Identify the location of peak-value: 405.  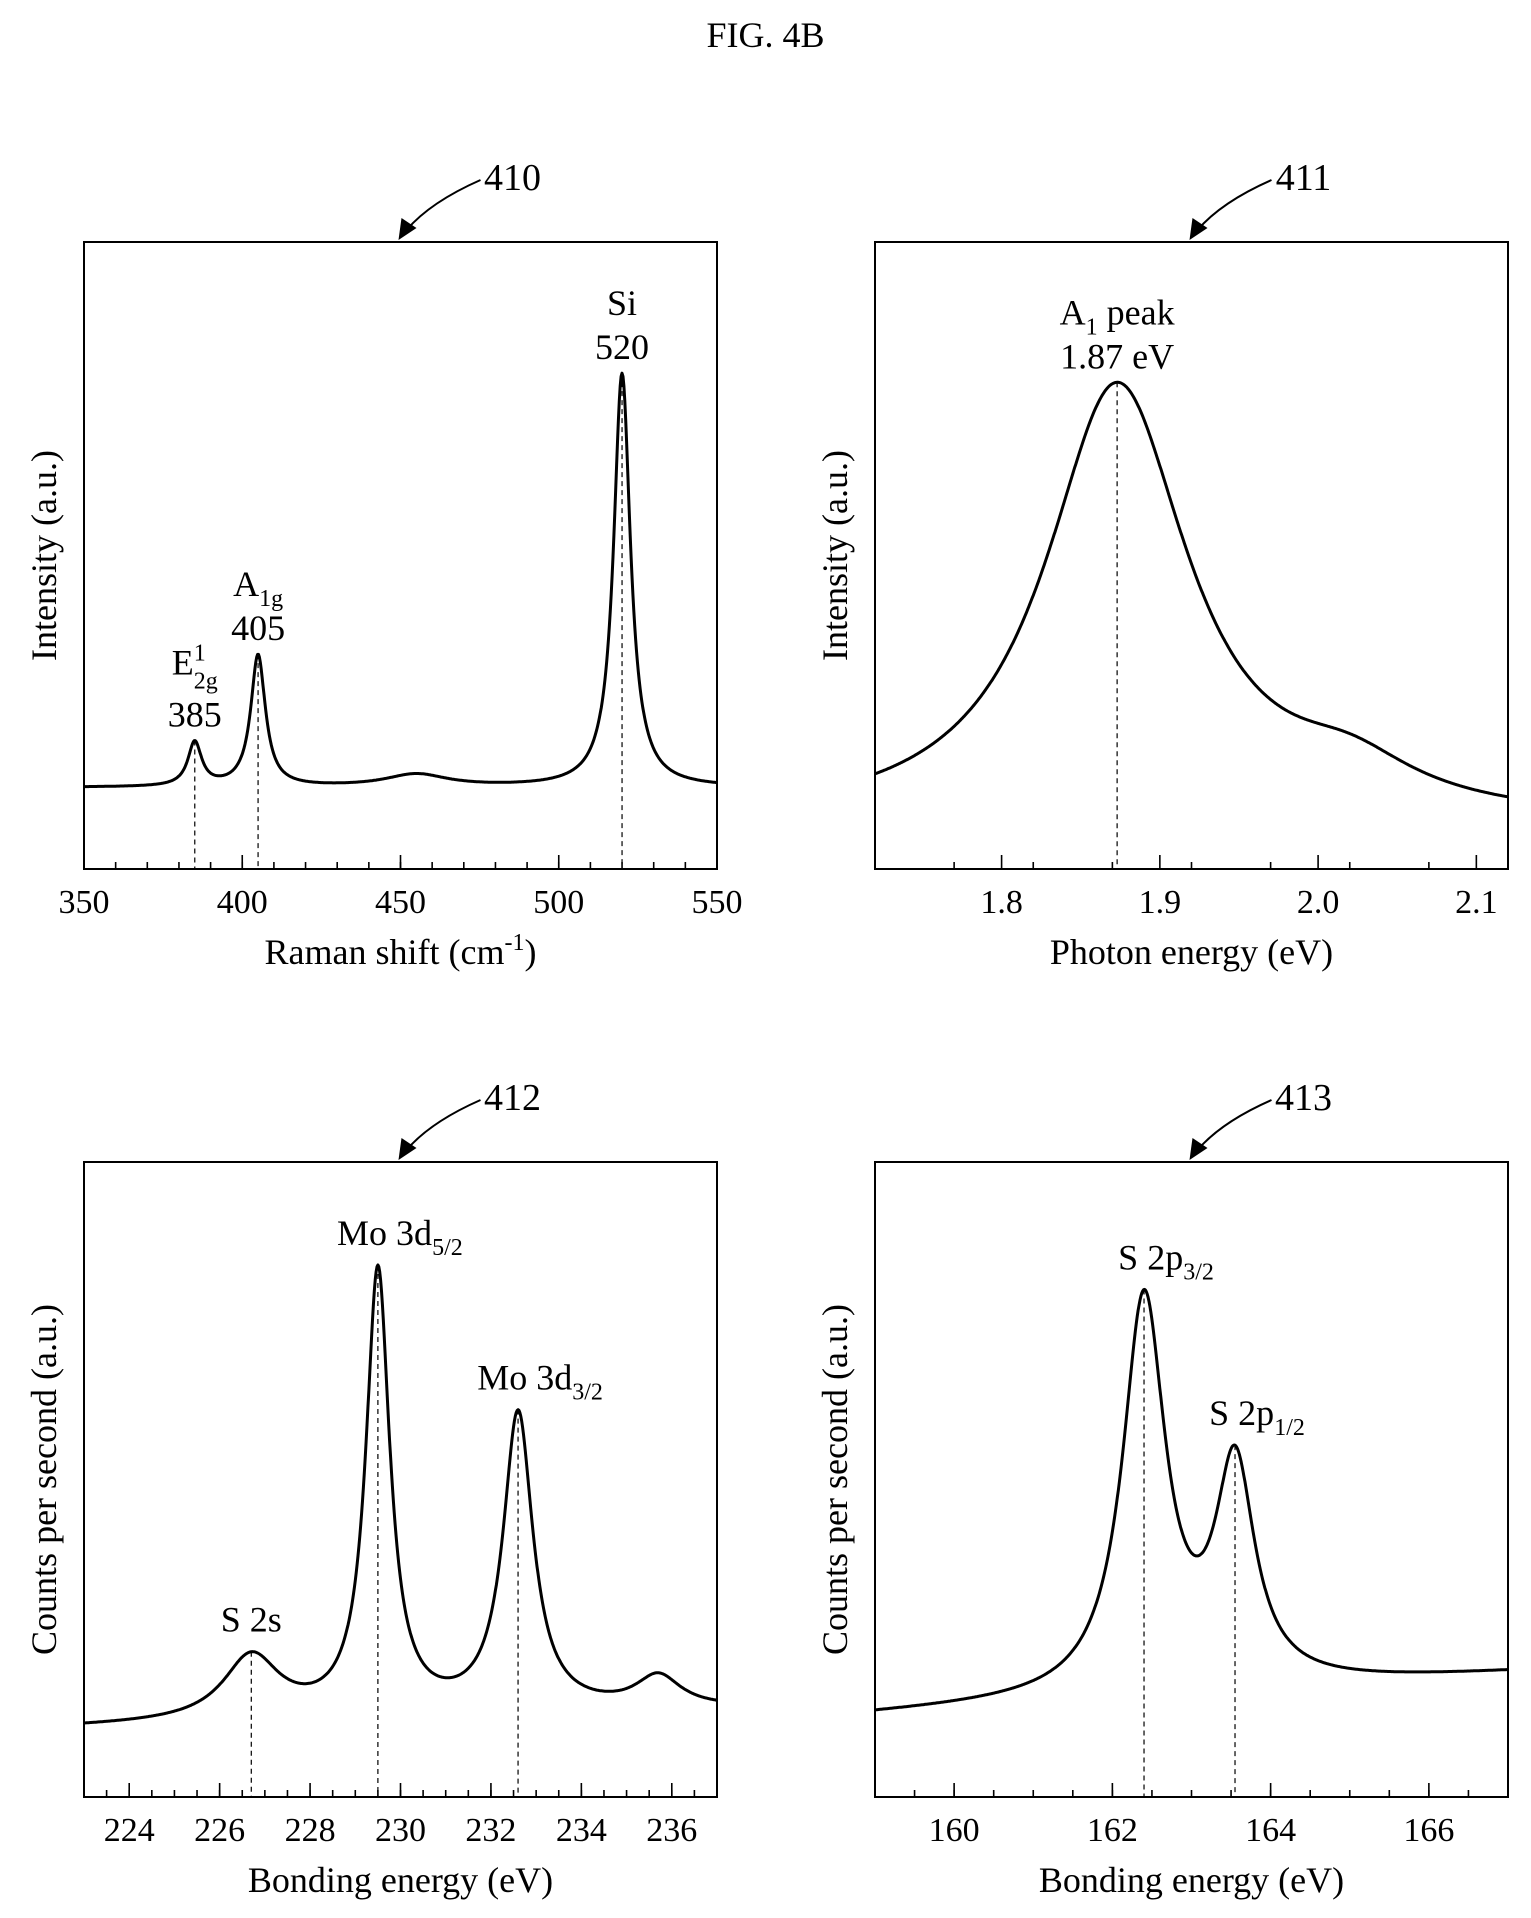
(258, 628).